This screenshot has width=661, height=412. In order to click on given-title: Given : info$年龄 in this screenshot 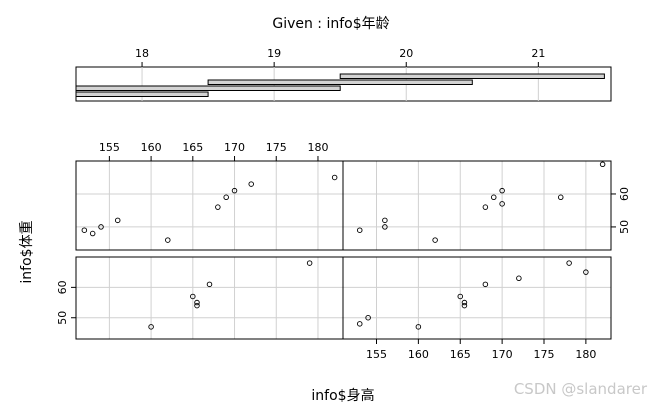, I will do `click(330, 24)`.